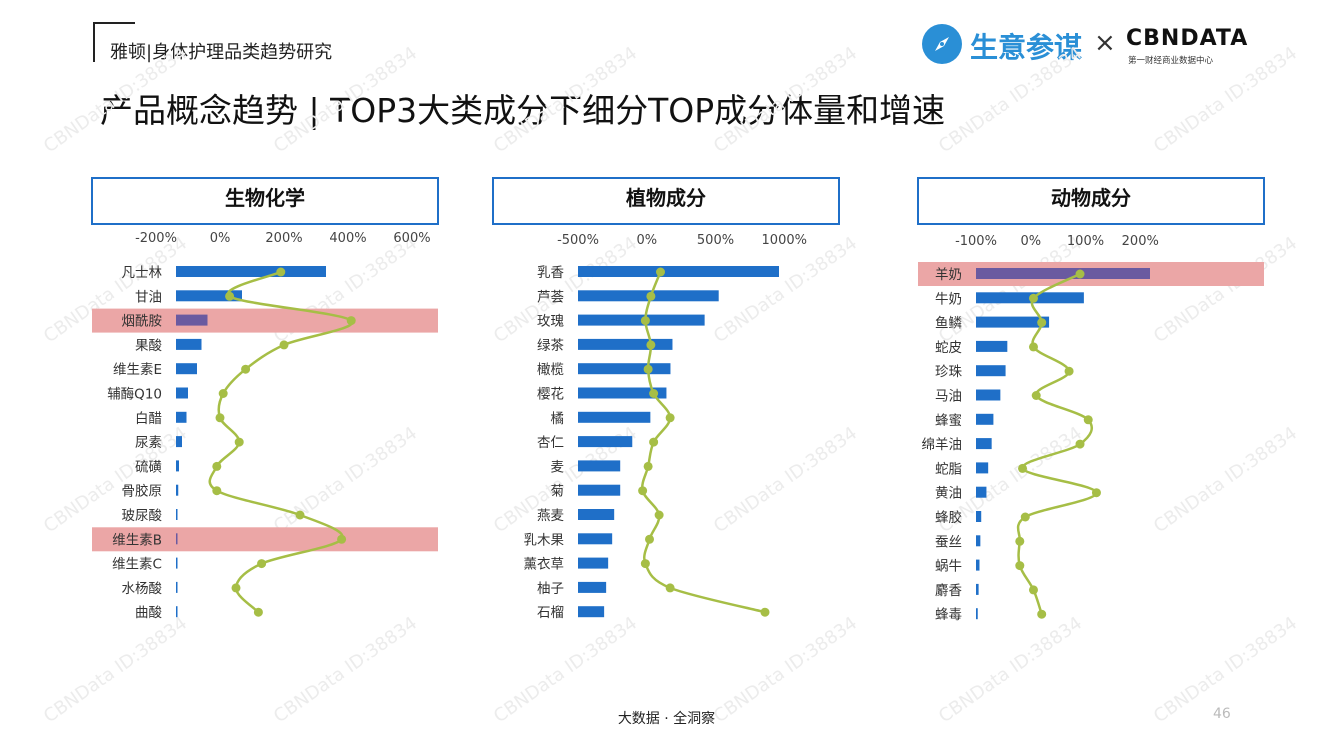  What do you see at coordinates (948, 397) in the screenshot?
I see `category-label: 马油` at bounding box center [948, 397].